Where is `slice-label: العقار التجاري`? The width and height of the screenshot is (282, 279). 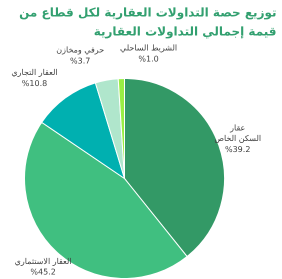
slice-label: العقار التجاري is located at coordinates (34, 72).